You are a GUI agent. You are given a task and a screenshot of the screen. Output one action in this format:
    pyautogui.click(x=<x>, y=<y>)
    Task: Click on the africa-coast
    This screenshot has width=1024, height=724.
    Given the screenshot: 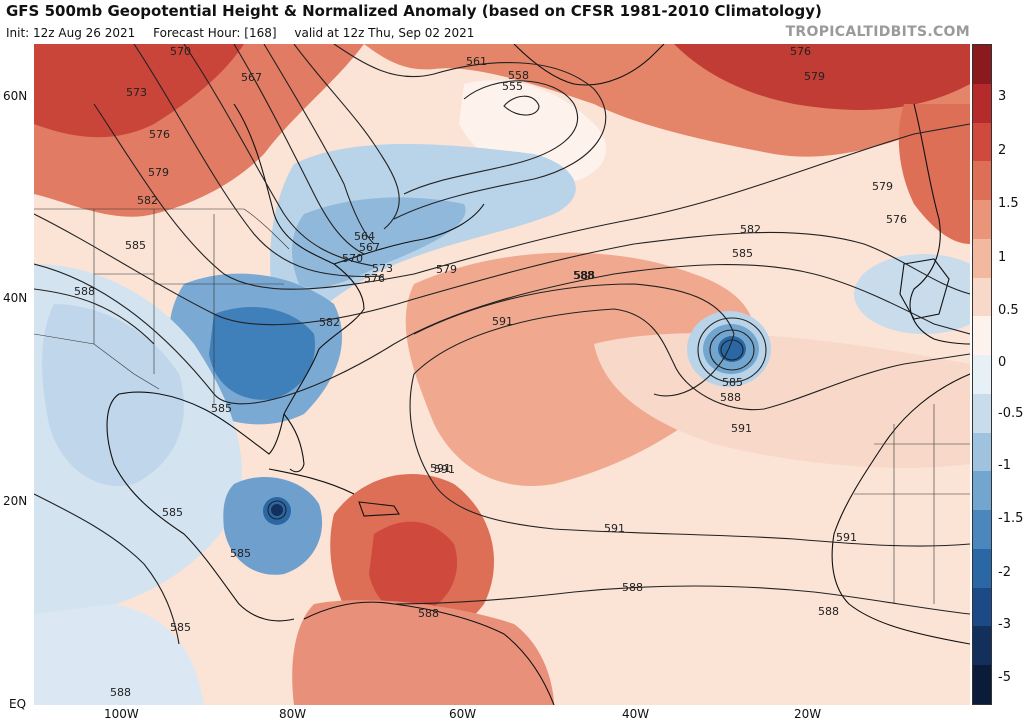 What is the action you would take?
    pyautogui.click(x=900, y=509)
    